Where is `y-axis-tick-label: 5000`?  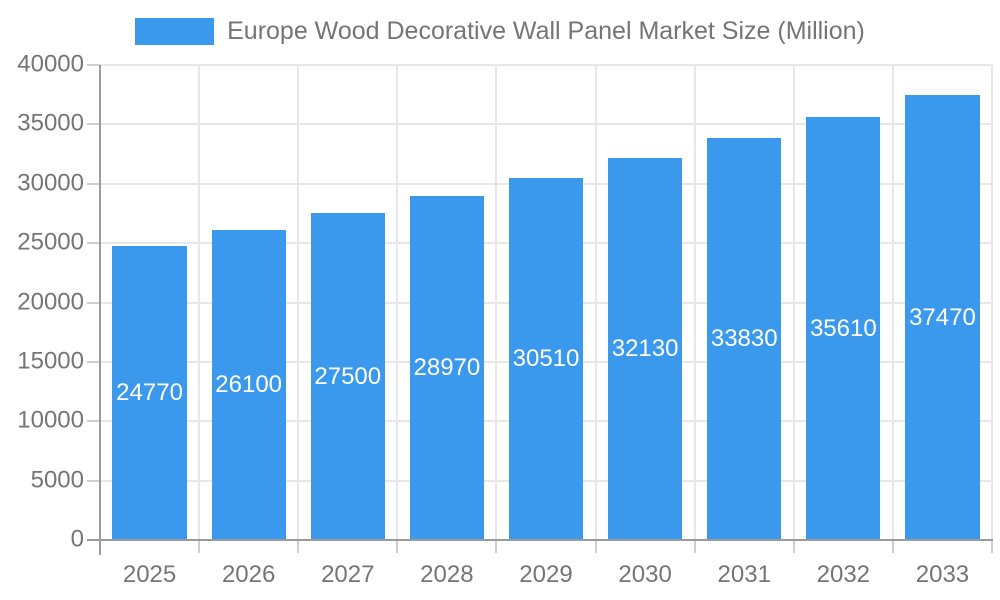 y-axis-tick-label: 5000 is located at coordinates (57, 480).